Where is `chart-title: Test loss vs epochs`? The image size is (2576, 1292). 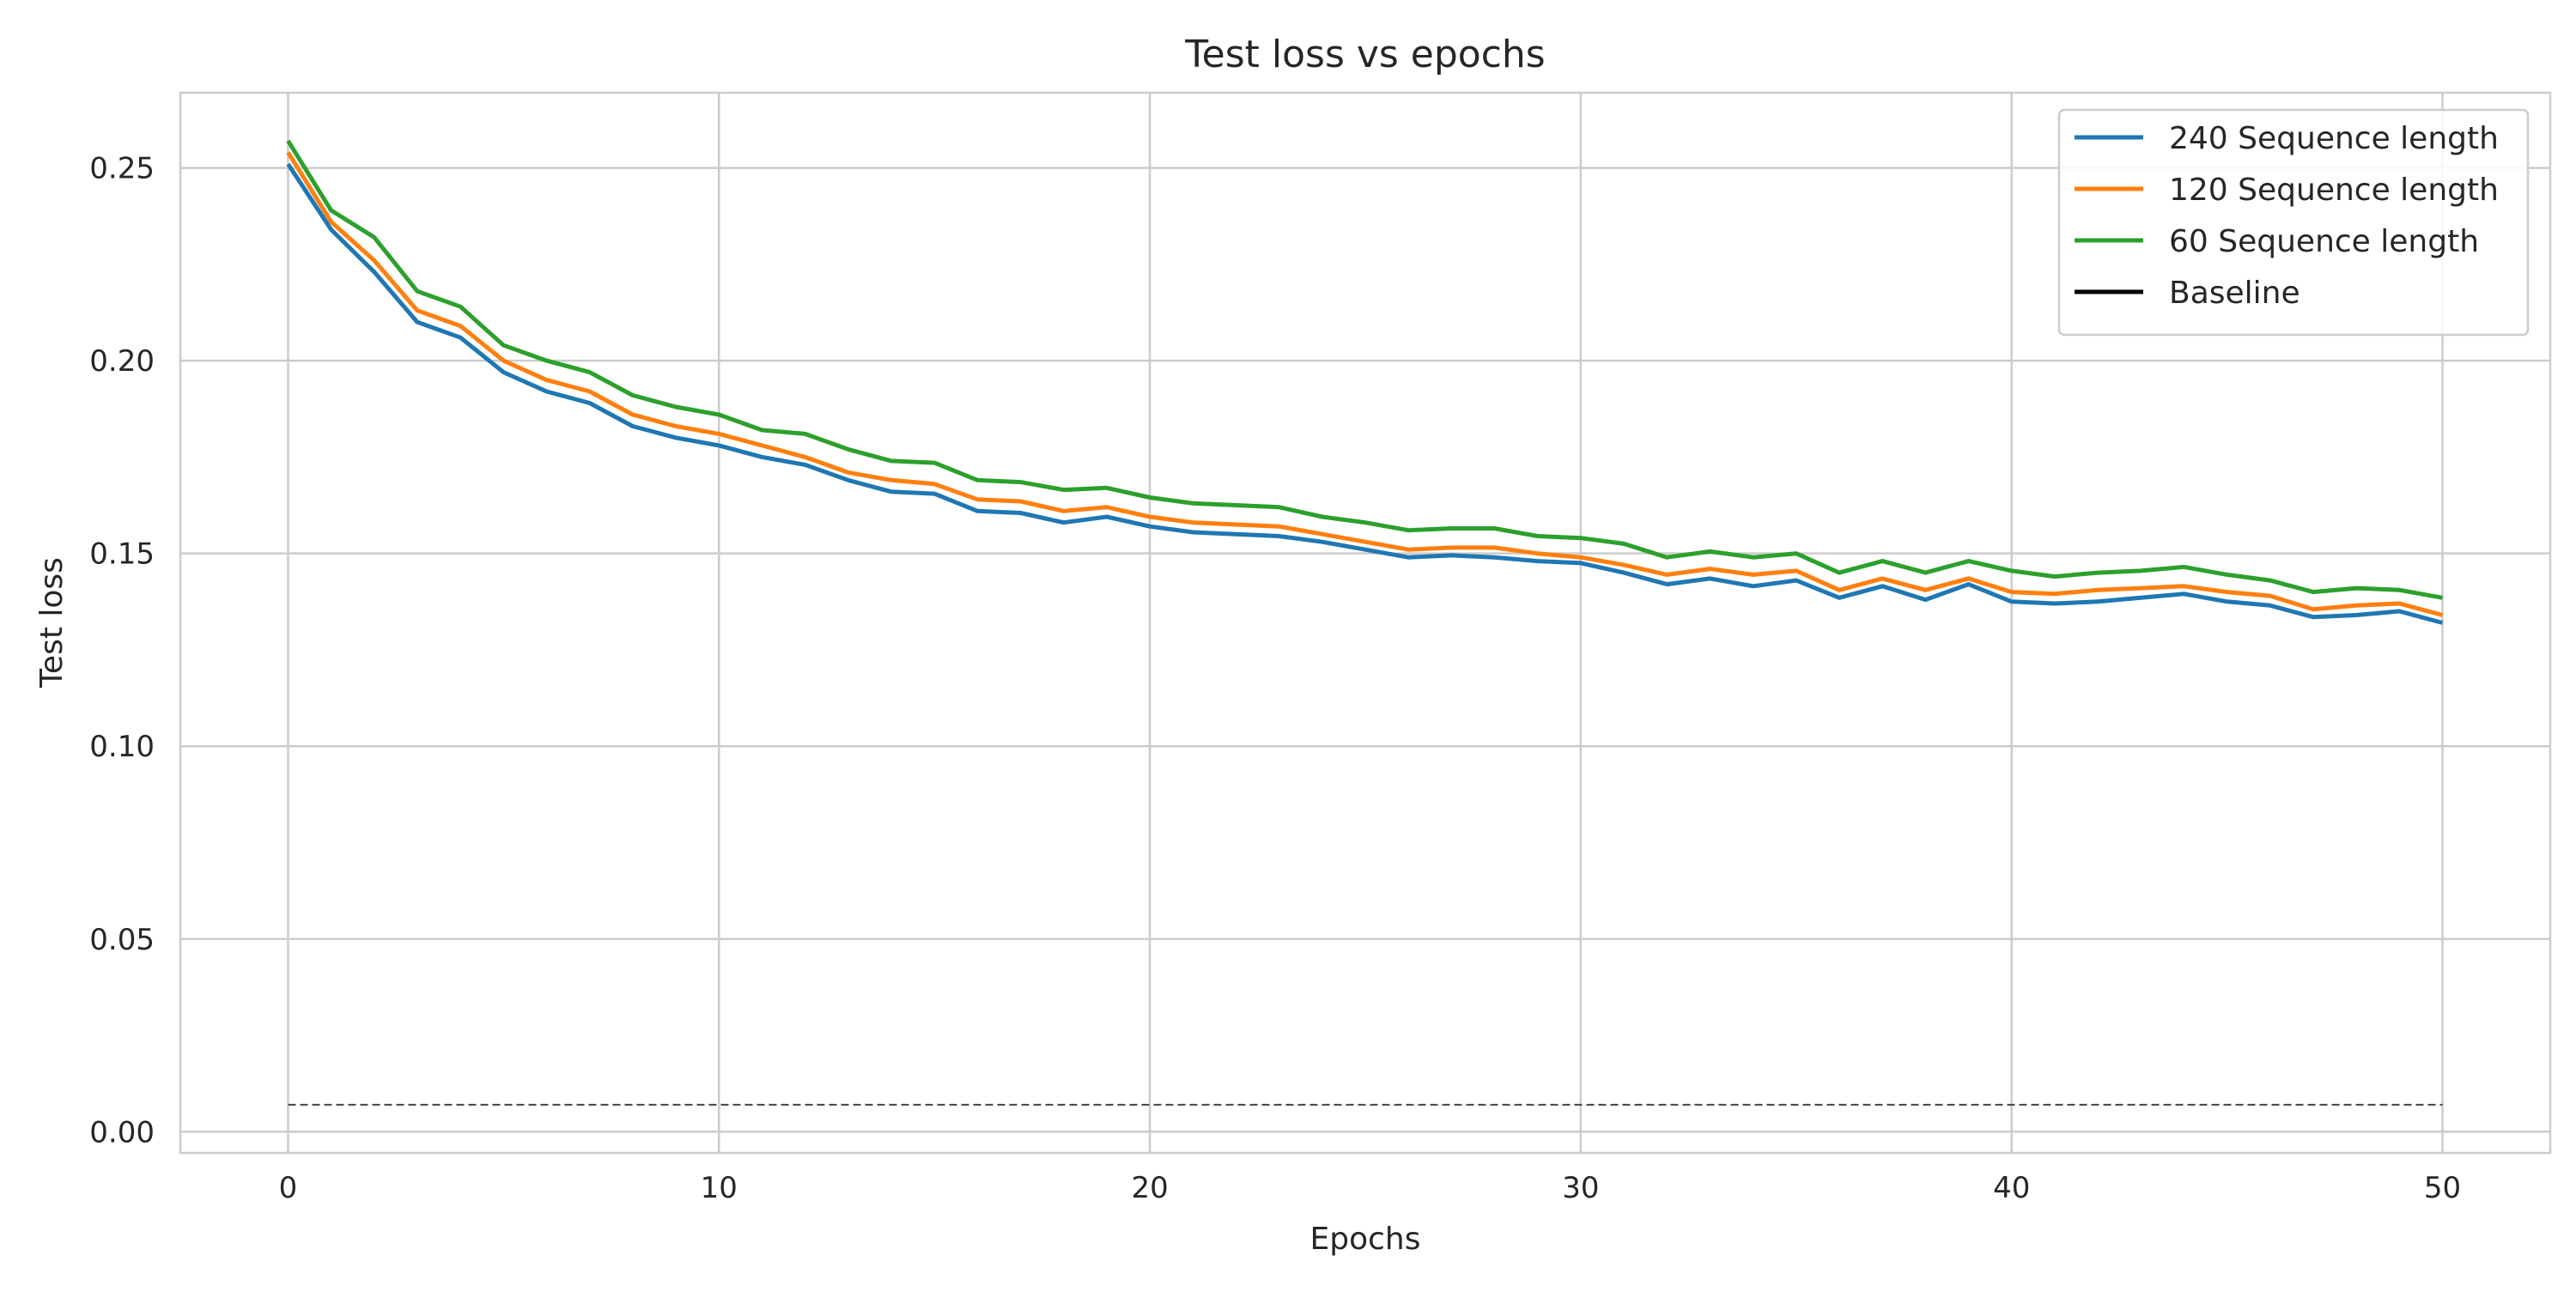 chart-title: Test loss vs epochs is located at coordinates (1364, 54).